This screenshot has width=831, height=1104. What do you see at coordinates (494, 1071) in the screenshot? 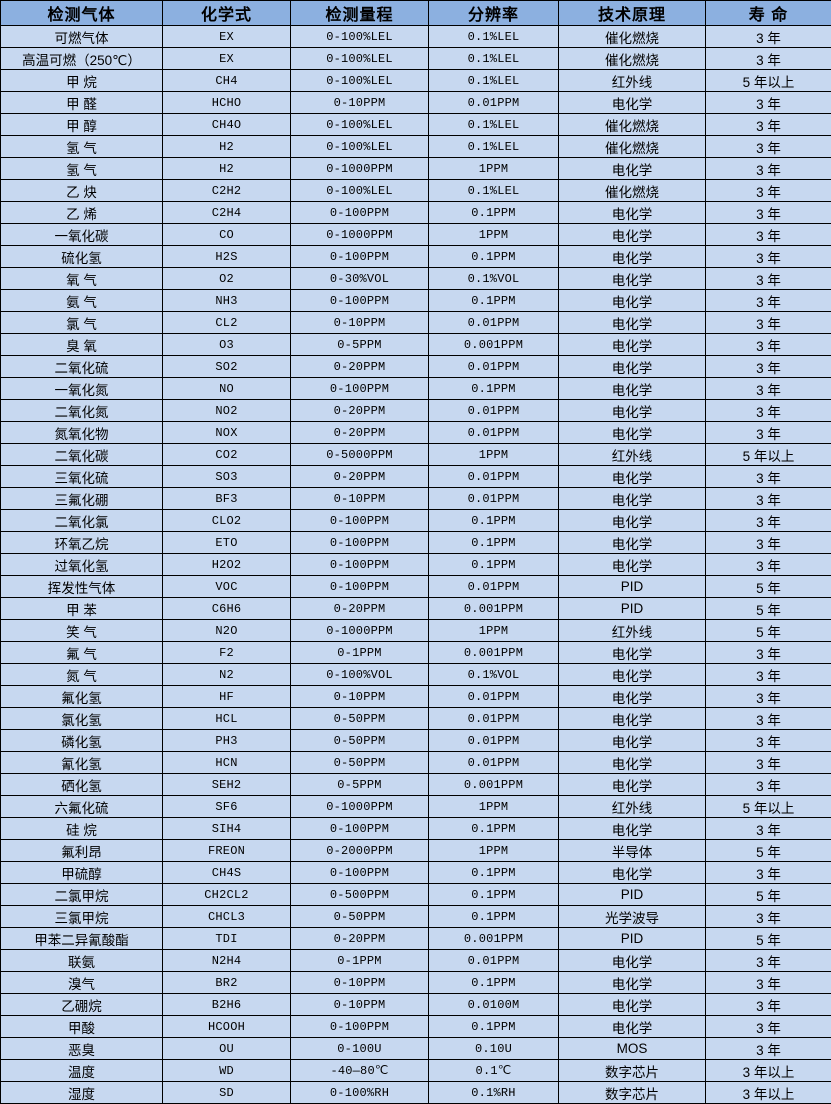
I see `cell-resolution: 0.1℃` at bounding box center [494, 1071].